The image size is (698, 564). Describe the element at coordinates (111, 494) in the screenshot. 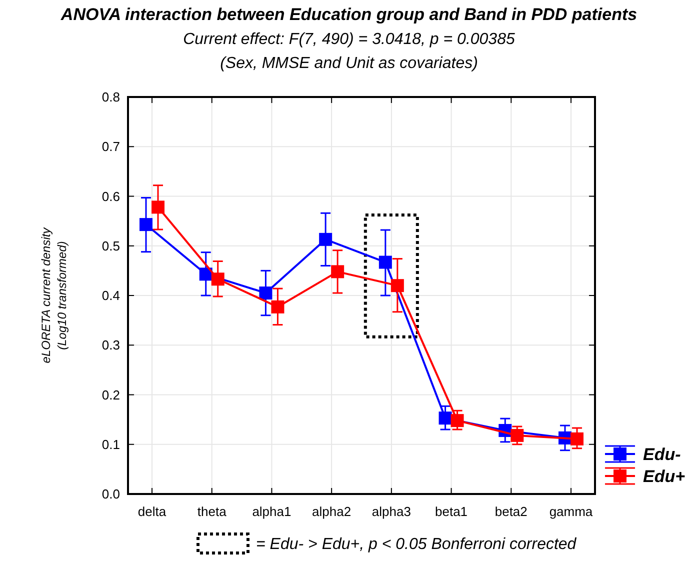

I see `y-tick-label: 0.0` at that location.